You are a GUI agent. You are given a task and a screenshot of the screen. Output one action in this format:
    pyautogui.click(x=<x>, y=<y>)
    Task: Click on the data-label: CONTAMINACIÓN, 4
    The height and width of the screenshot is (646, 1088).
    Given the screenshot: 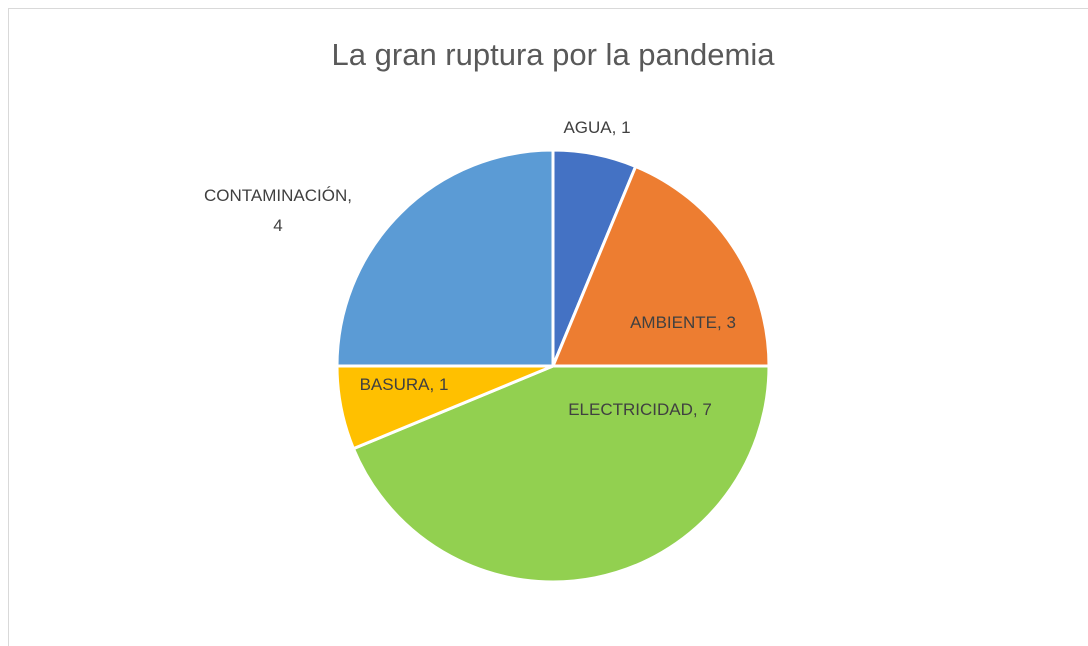 What is the action you would take?
    pyautogui.click(x=278, y=210)
    